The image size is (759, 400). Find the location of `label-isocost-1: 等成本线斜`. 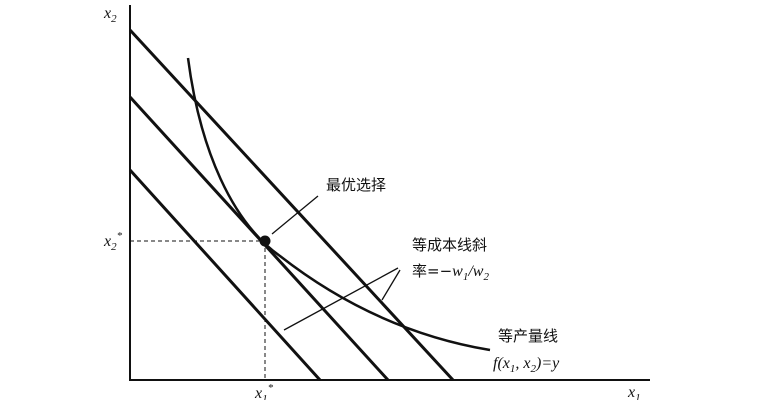

label-isocost-1: 等成本线斜 is located at coordinates (449, 245).